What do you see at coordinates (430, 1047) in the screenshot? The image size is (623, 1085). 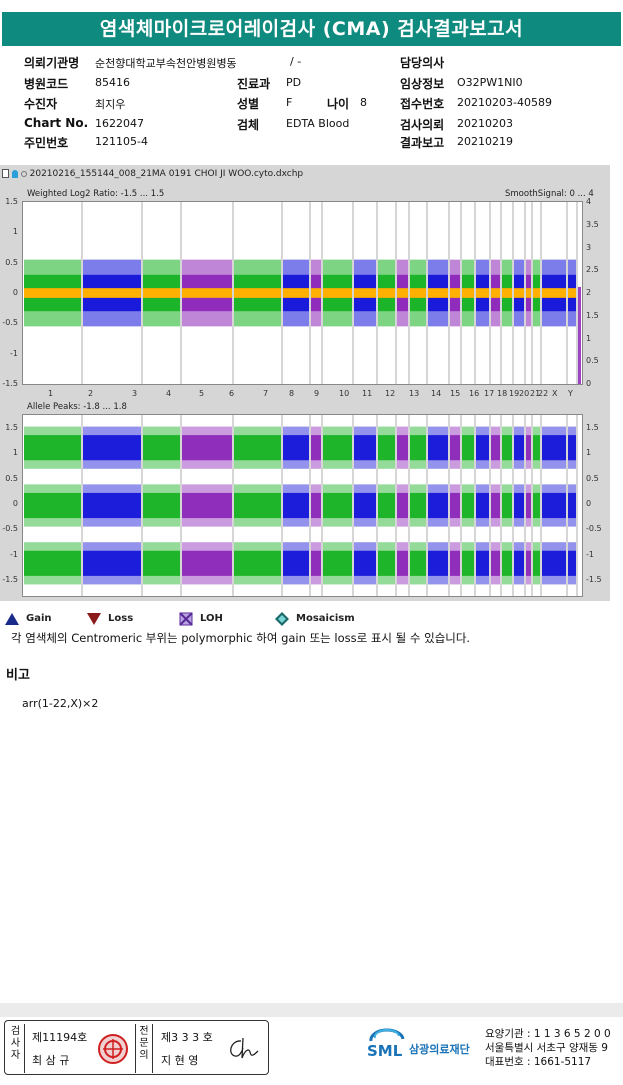 I see `organization-logo: SML 삼광의료재단` at bounding box center [430, 1047].